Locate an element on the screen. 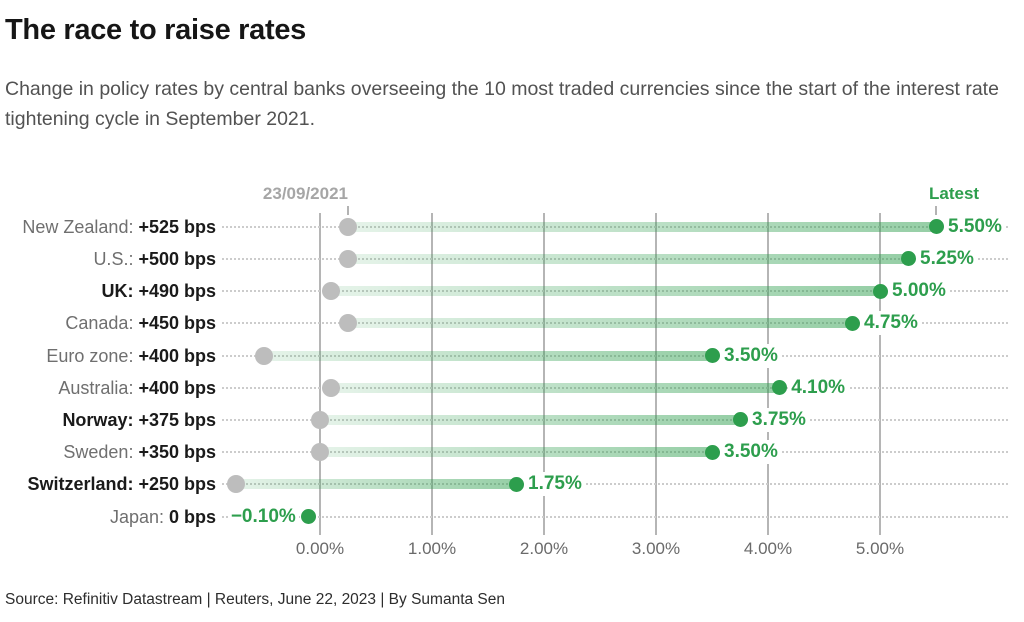 The image size is (1024, 622). country-name: Japan: is located at coordinates (136, 516).